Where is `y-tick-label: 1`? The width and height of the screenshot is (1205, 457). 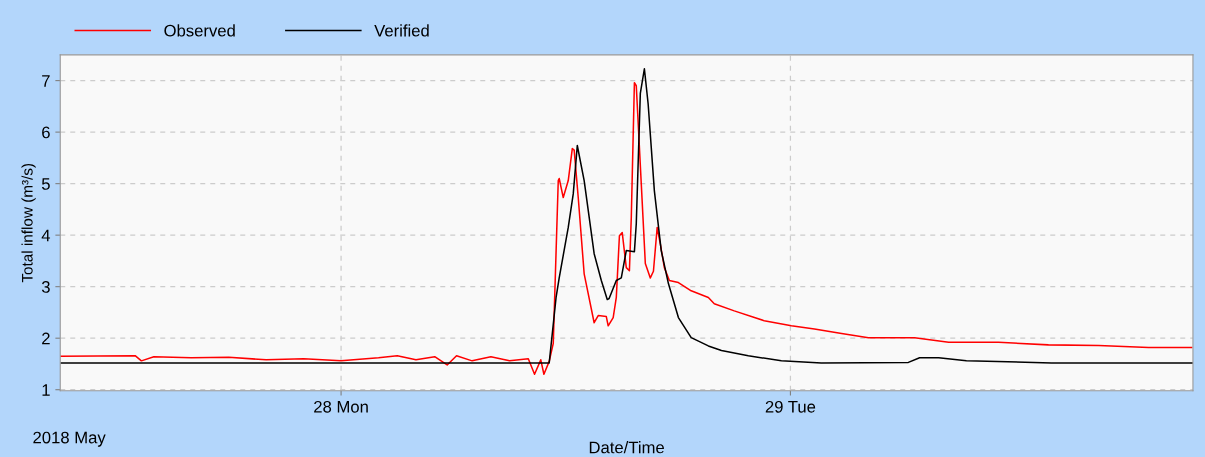
y-tick-label: 1 is located at coordinates (46, 390).